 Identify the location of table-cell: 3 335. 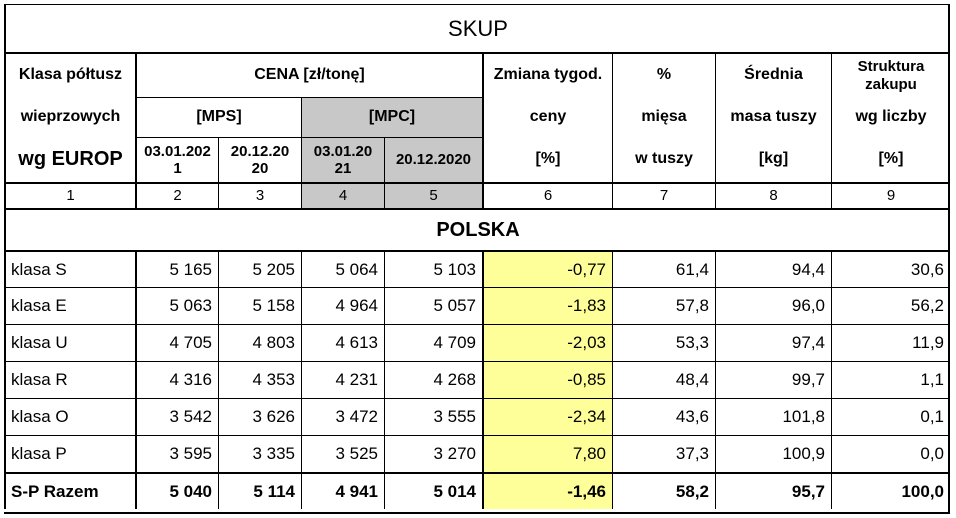
(259, 453).